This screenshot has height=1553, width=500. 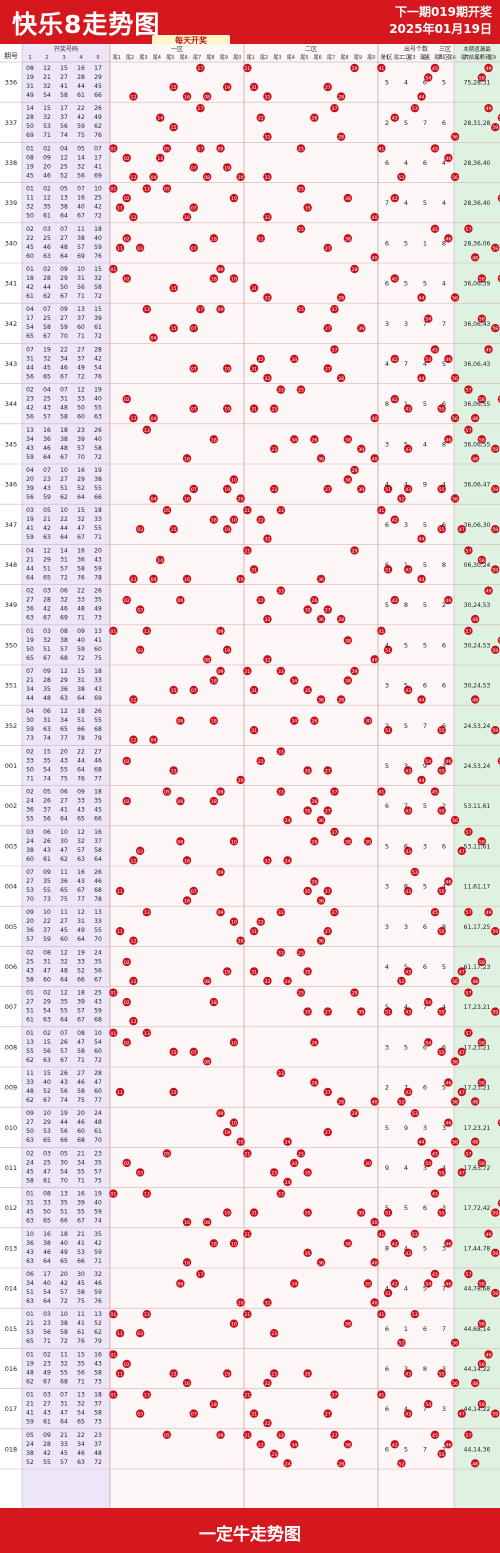 I want to click on drawn-number: 35, so click(x=98, y=1234).